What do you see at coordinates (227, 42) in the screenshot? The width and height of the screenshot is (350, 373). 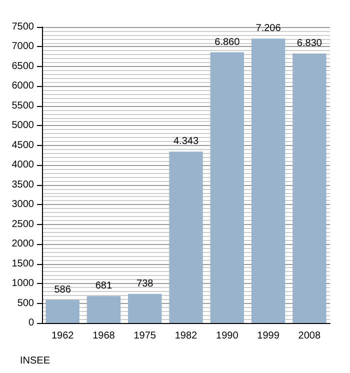 I see `data-label: 6.860` at bounding box center [227, 42].